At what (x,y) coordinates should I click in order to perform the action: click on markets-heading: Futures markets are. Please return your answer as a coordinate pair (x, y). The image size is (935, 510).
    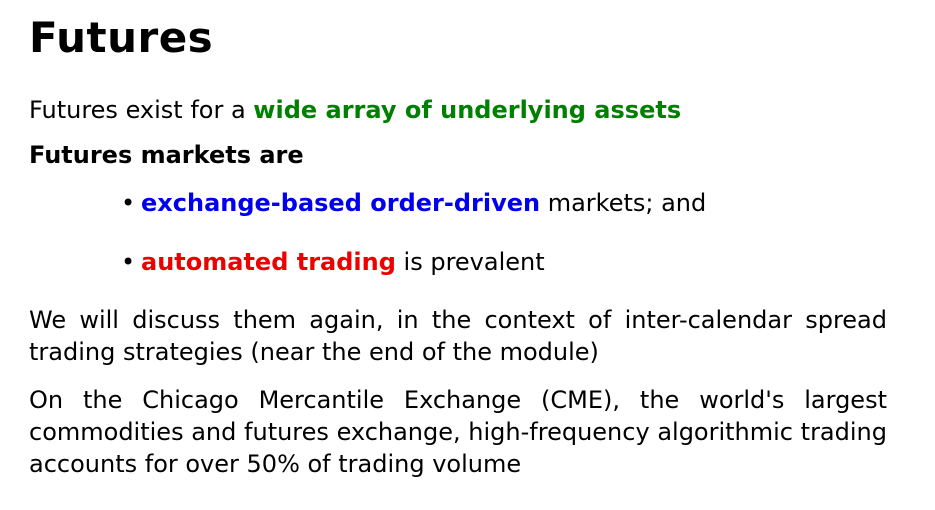
    Looking at the image, I should click on (166, 155).